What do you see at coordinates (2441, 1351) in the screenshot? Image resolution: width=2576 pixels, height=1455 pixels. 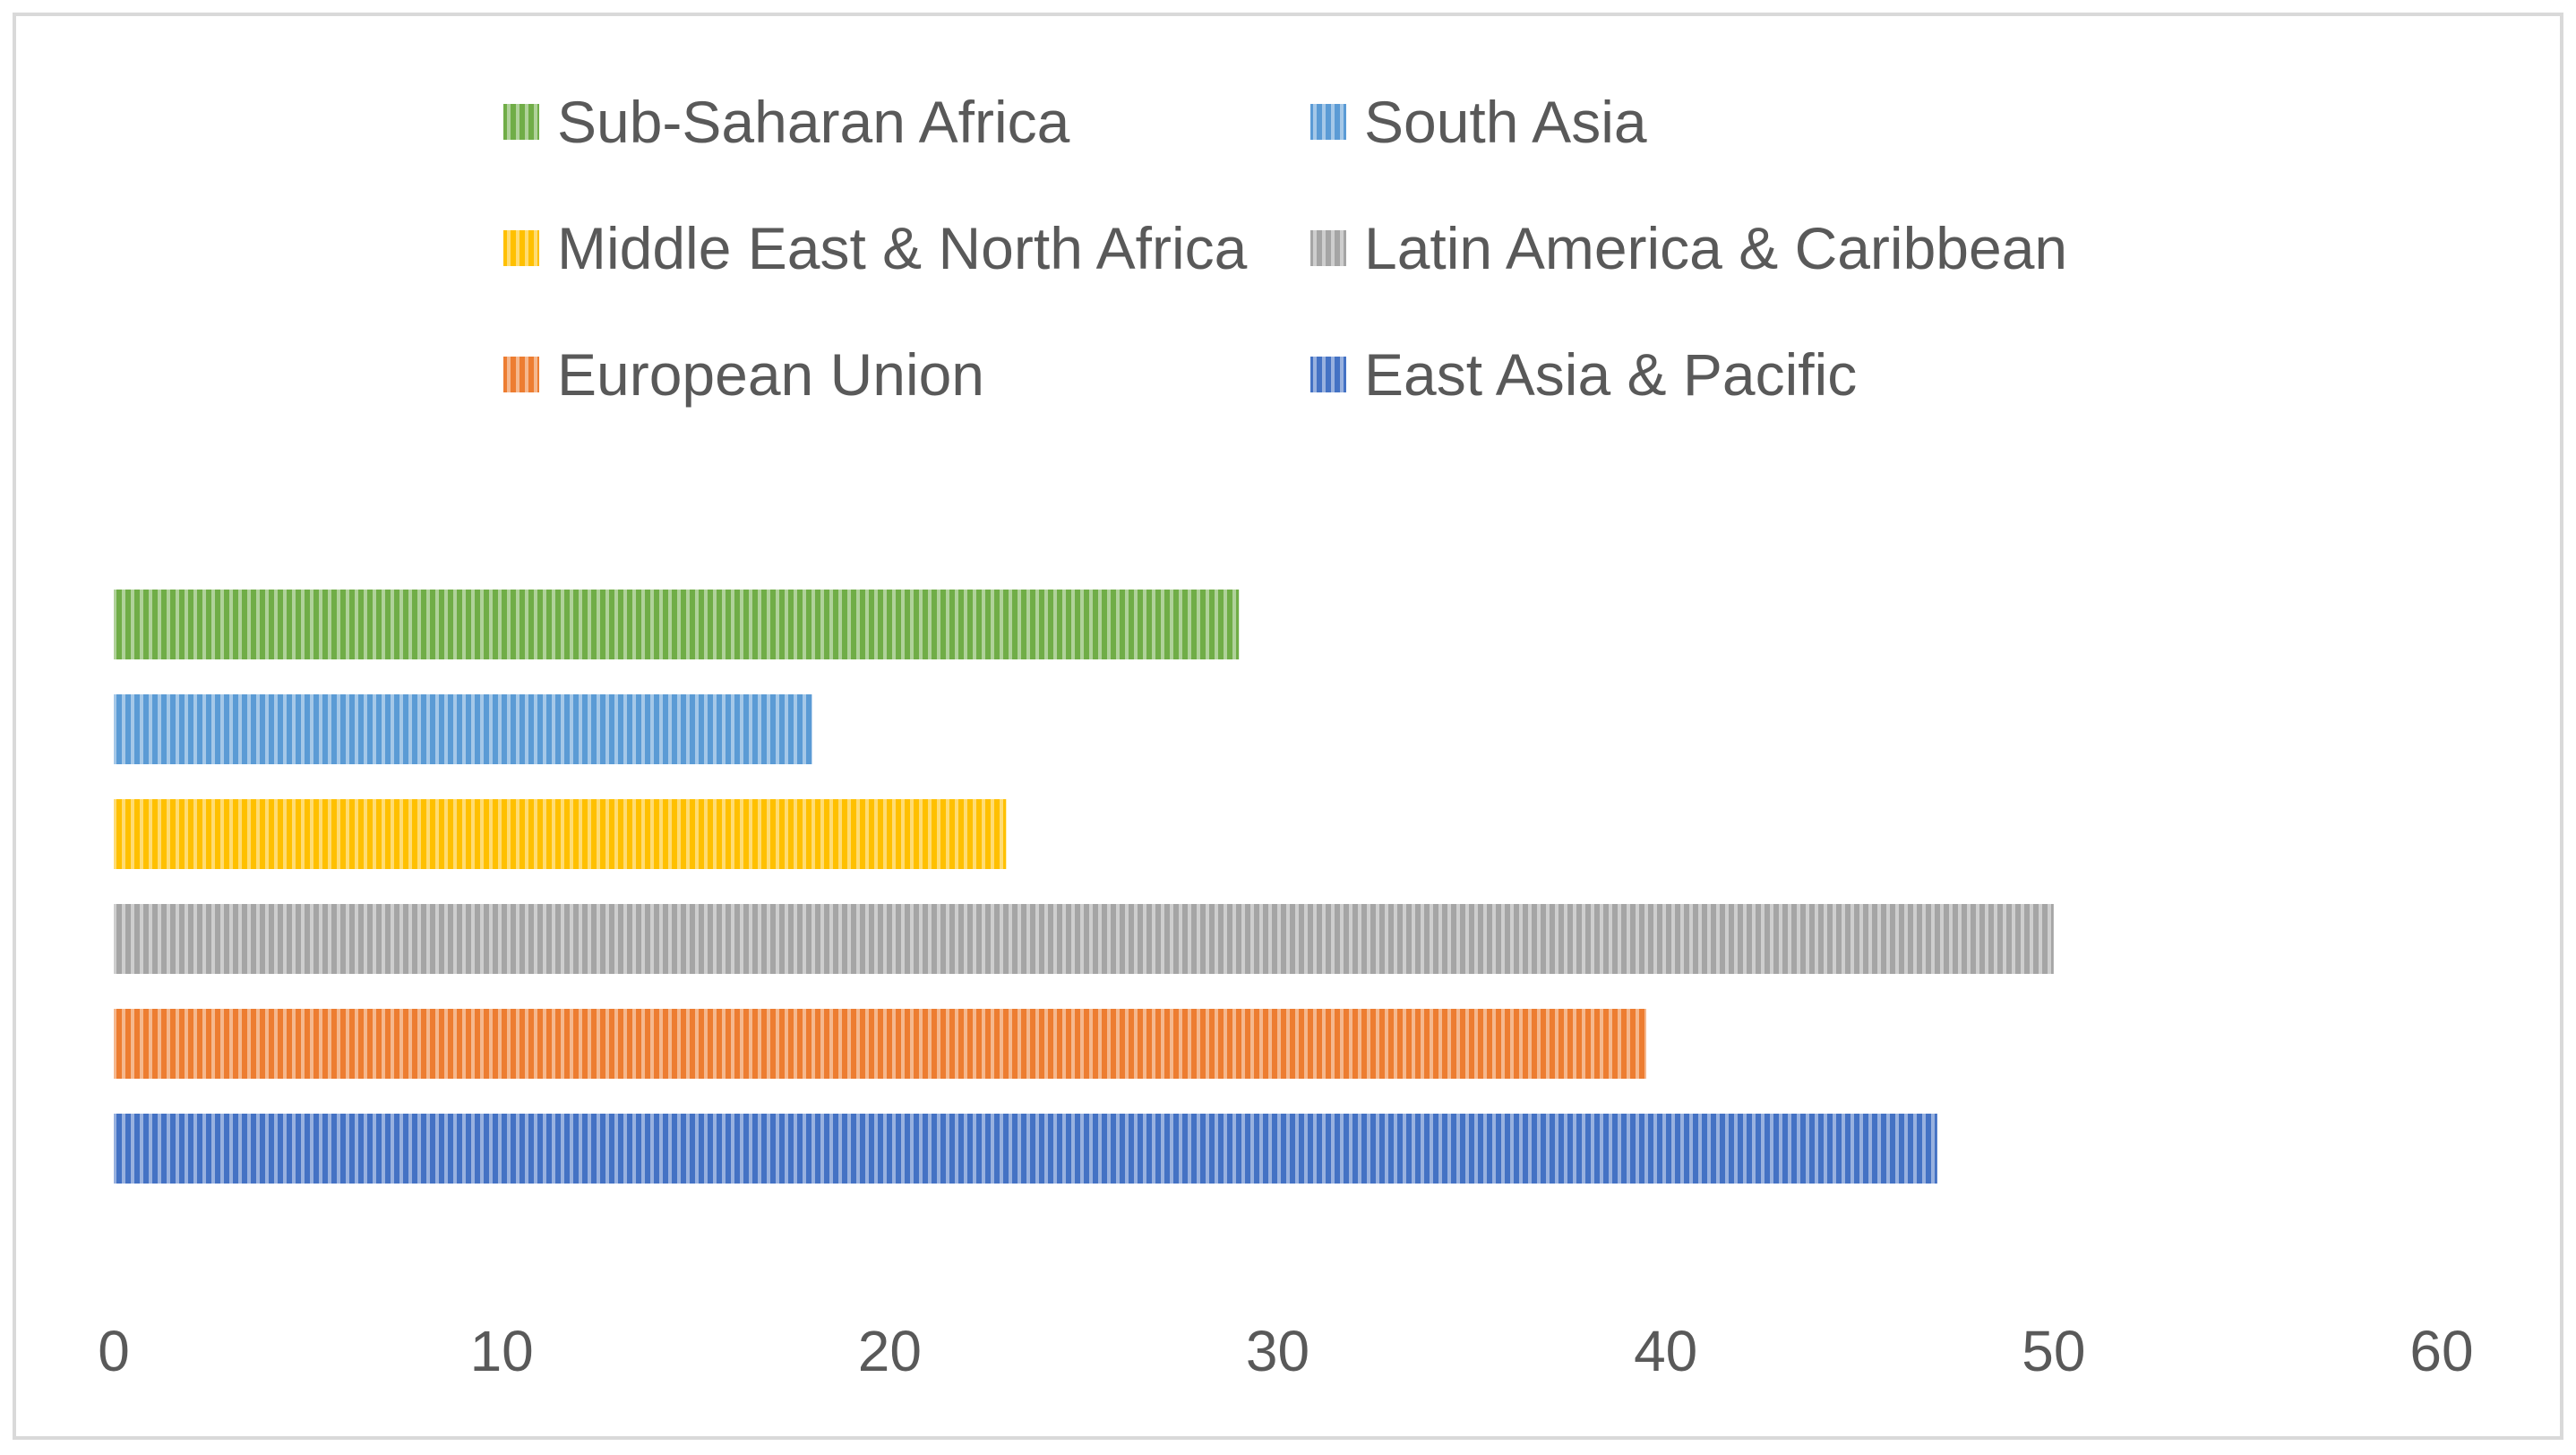 I see `x-tick-label: 60` at bounding box center [2441, 1351].